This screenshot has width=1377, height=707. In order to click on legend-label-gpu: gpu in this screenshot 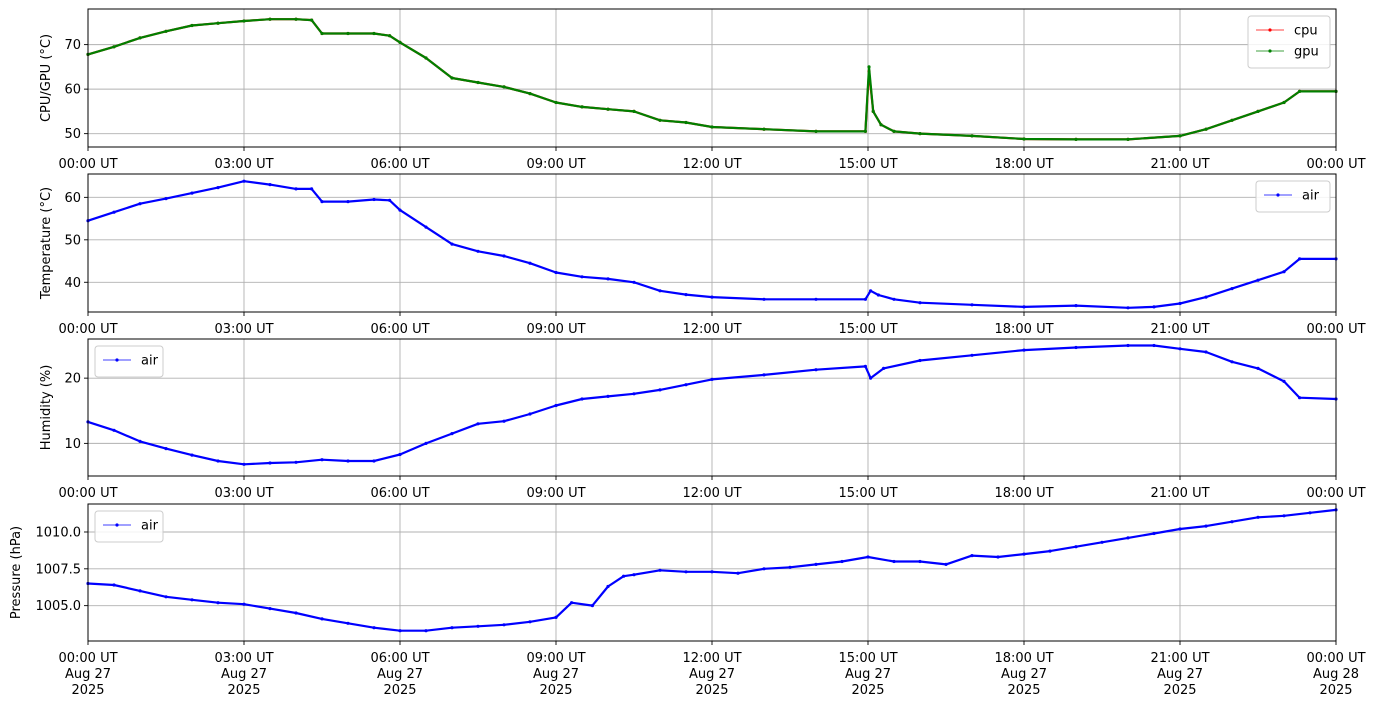, I will do `click(1306, 52)`.